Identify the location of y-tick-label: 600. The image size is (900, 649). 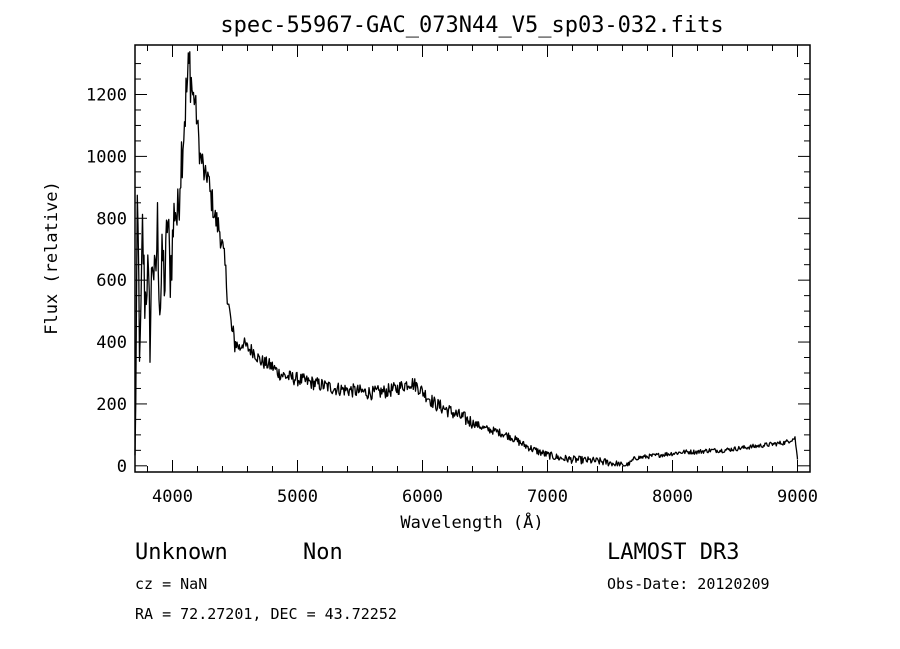
(111, 281).